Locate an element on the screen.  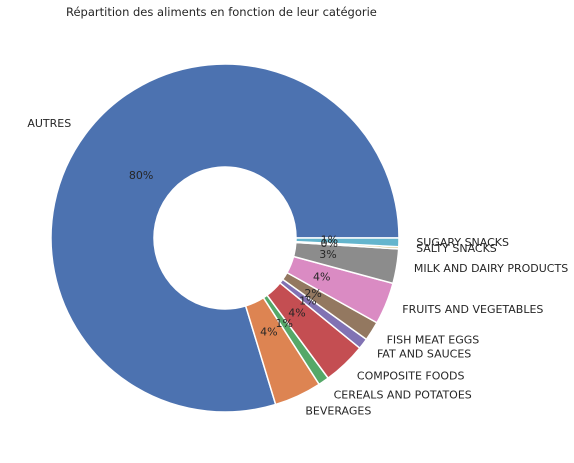
slice-label-fat-and-sauces: FAT AND SAUCES is located at coordinates (424, 353).